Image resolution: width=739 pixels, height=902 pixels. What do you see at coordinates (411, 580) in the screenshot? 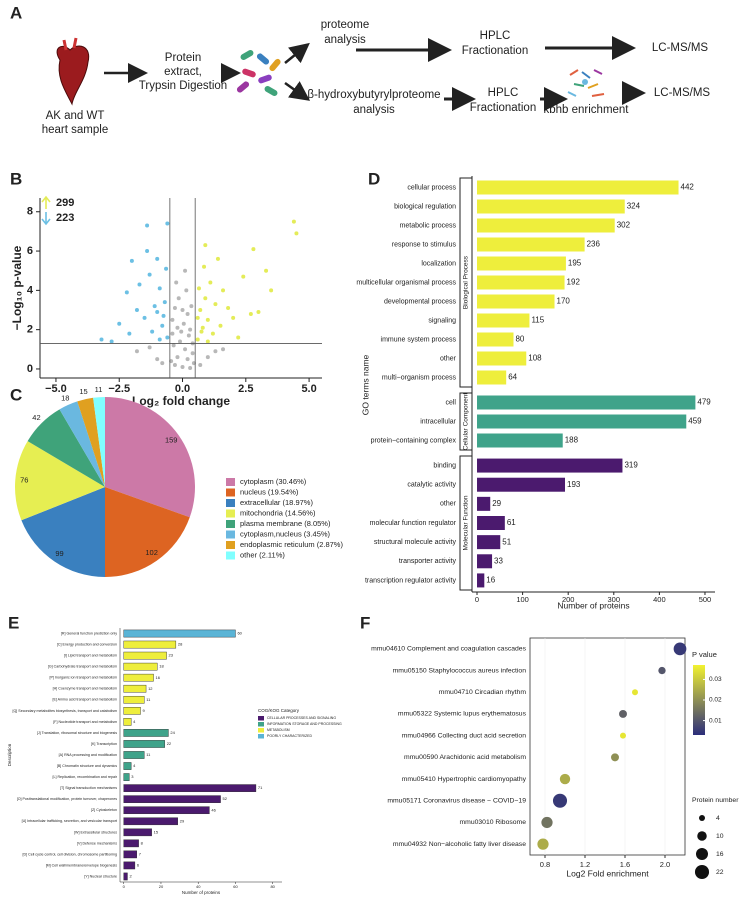
I see `category-label: transcription regulator activity` at bounding box center [411, 580].